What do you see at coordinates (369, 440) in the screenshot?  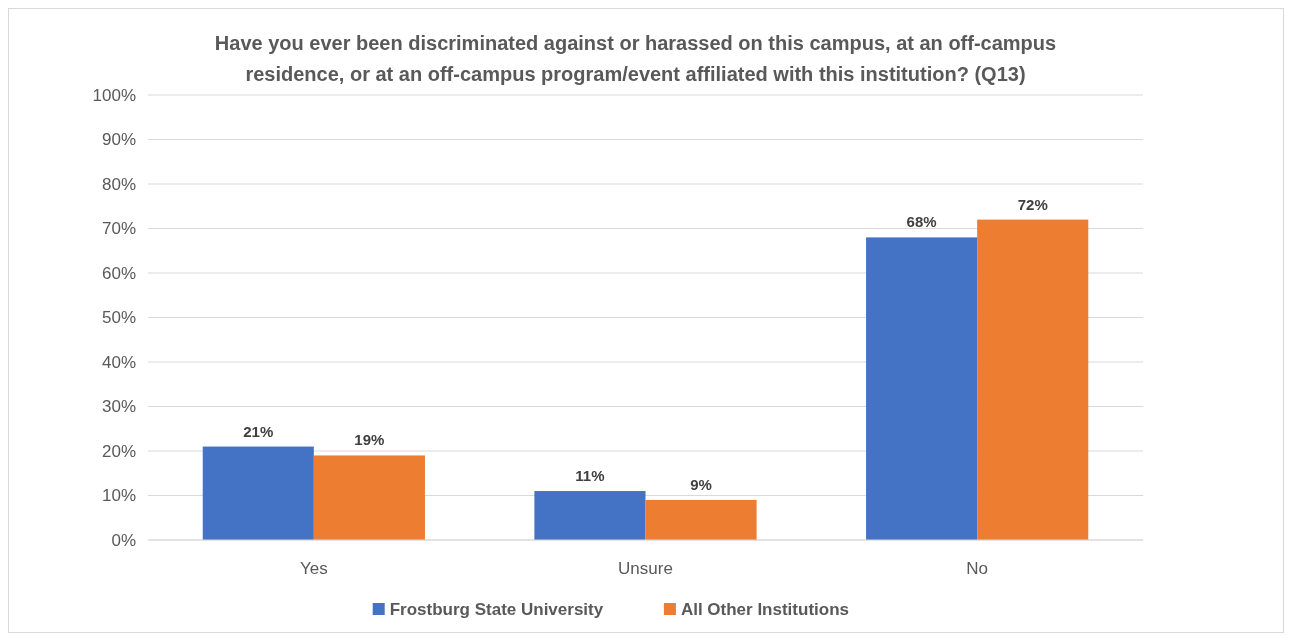 I see `data-label: 19%` at bounding box center [369, 440].